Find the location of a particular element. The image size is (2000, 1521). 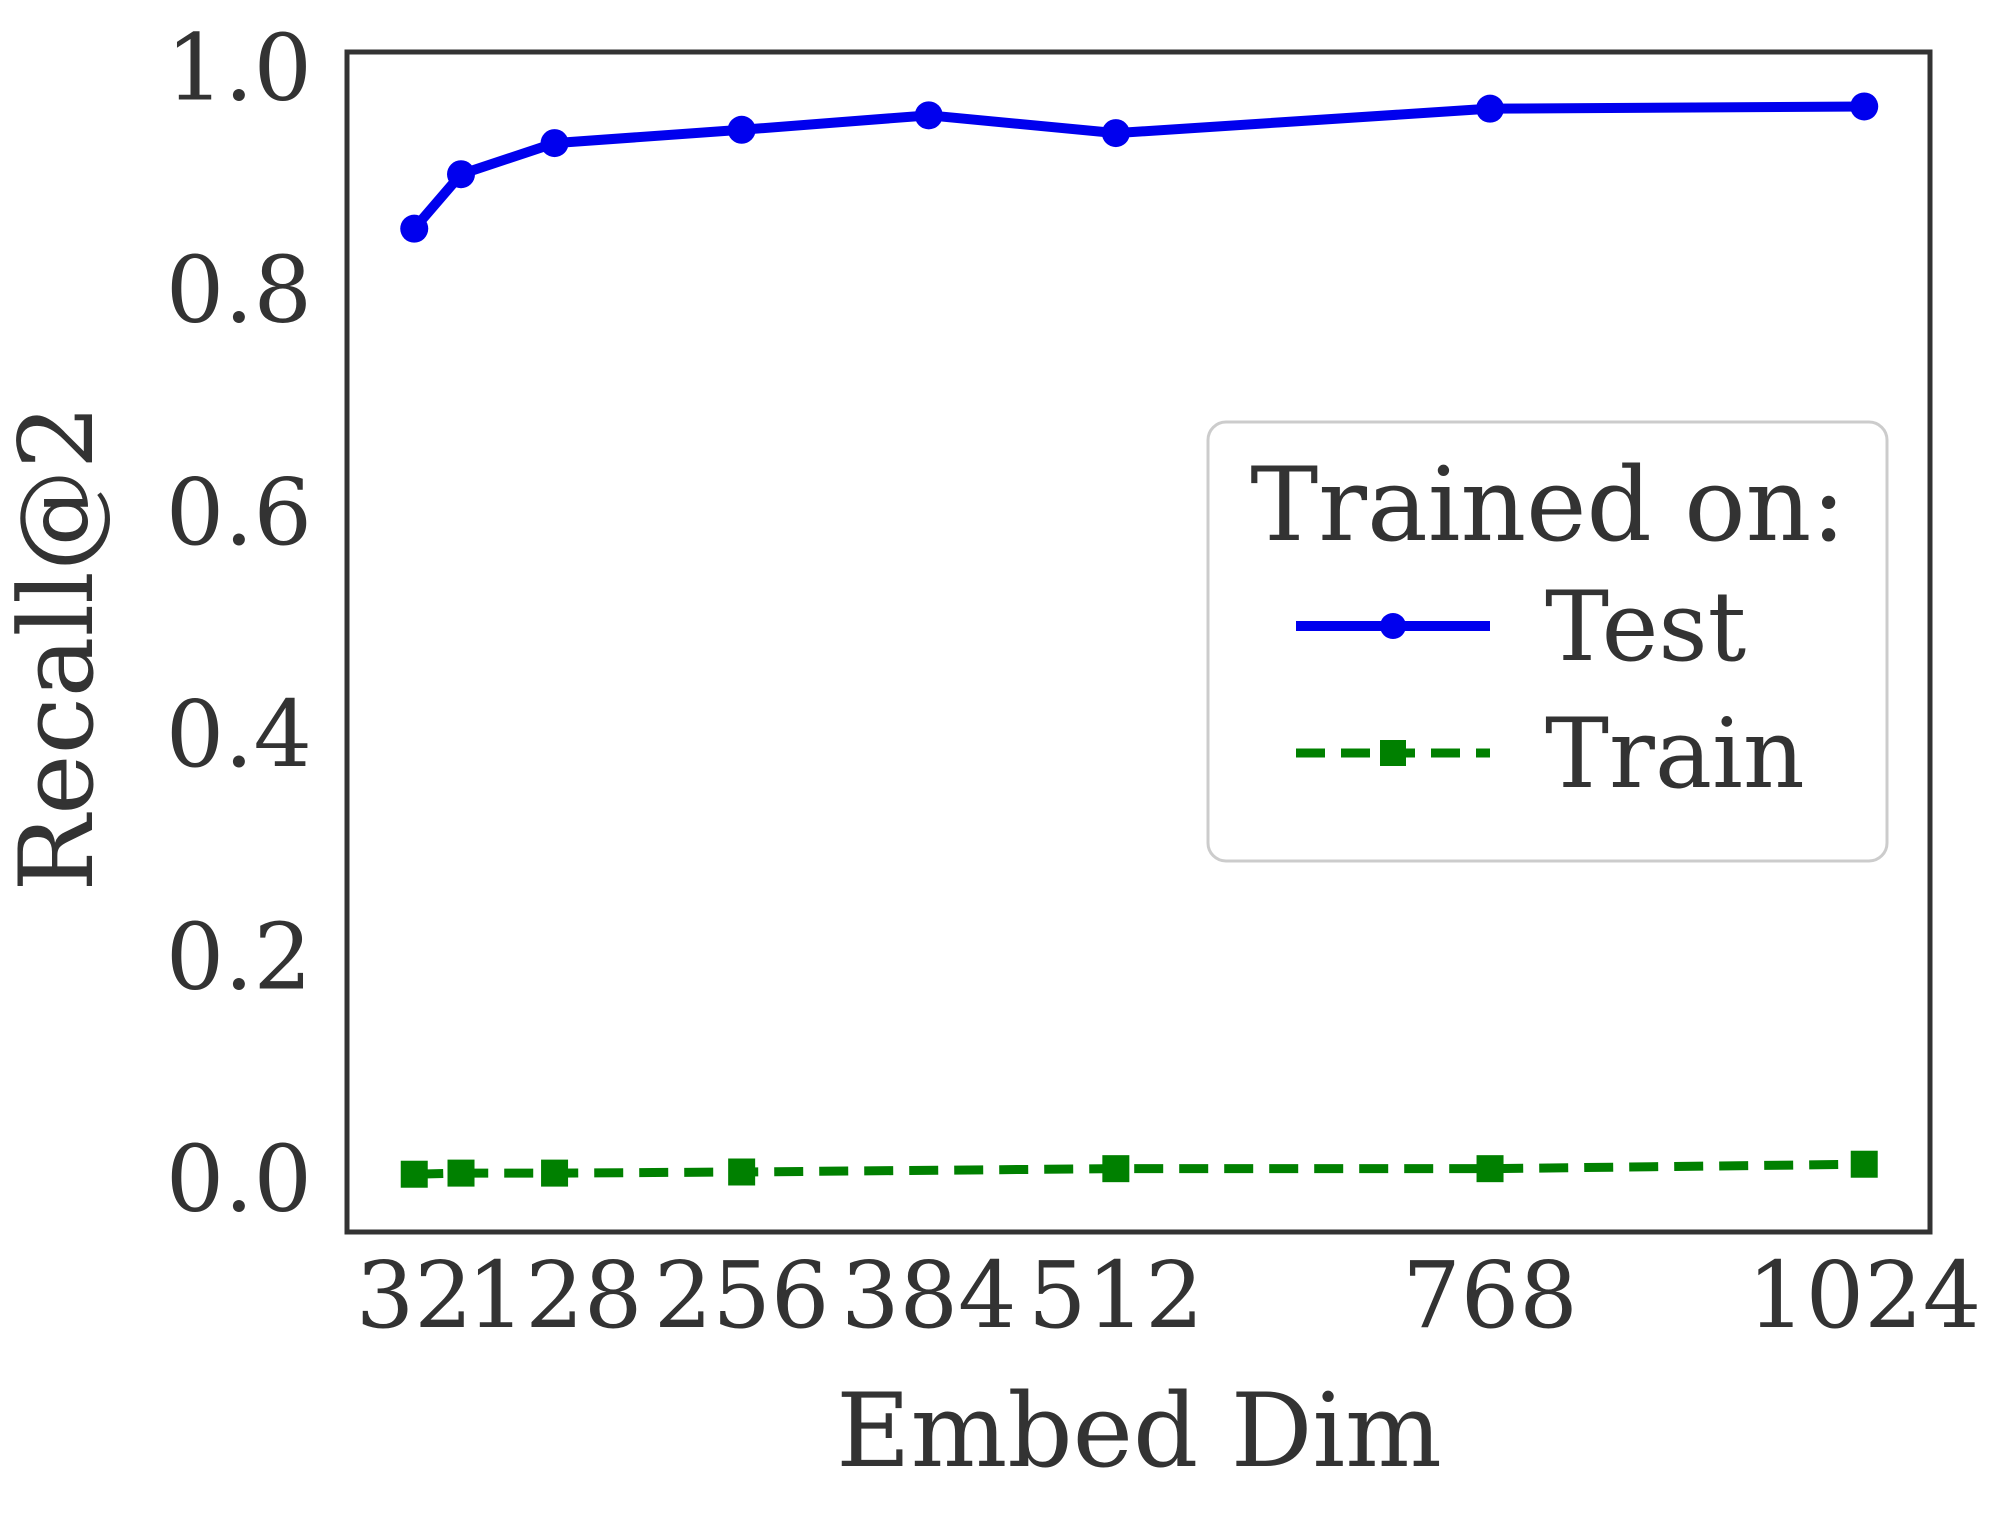

y-axis-title: Recall@2 is located at coordinates (58, 647).